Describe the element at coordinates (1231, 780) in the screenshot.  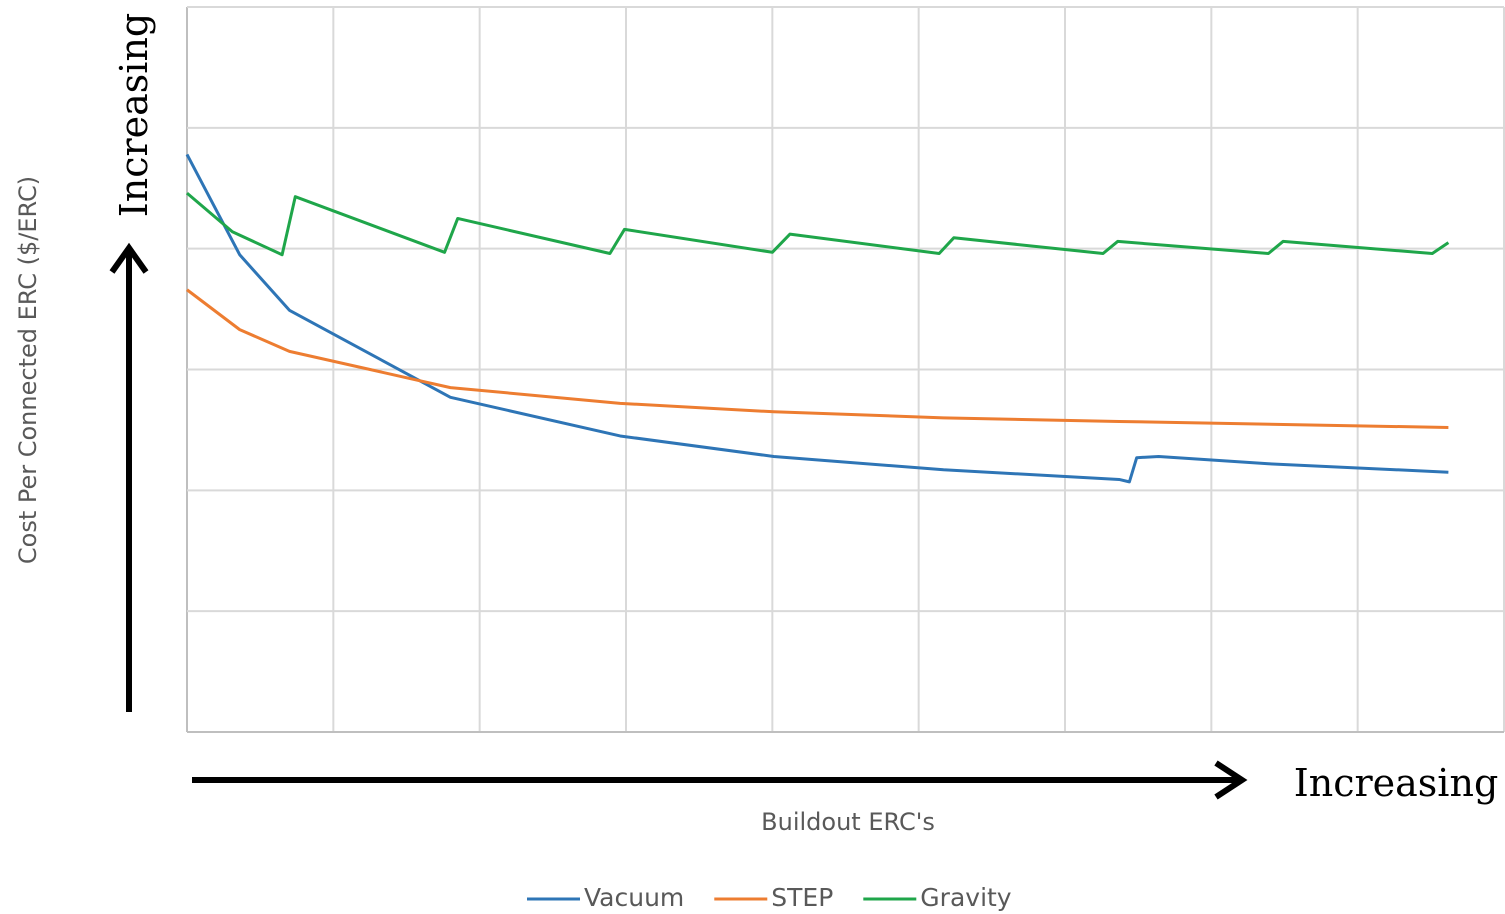
I see `x-arrow-head` at that location.